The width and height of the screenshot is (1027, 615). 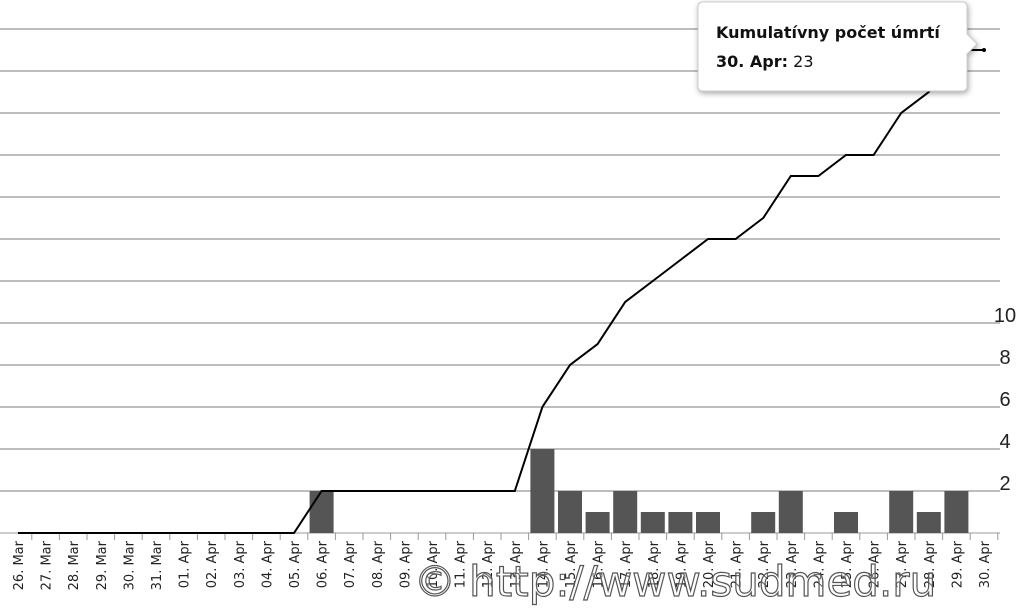 What do you see at coordinates (543, 564) in the screenshot?
I see `x-tick-label: 14. Apr` at bounding box center [543, 564].